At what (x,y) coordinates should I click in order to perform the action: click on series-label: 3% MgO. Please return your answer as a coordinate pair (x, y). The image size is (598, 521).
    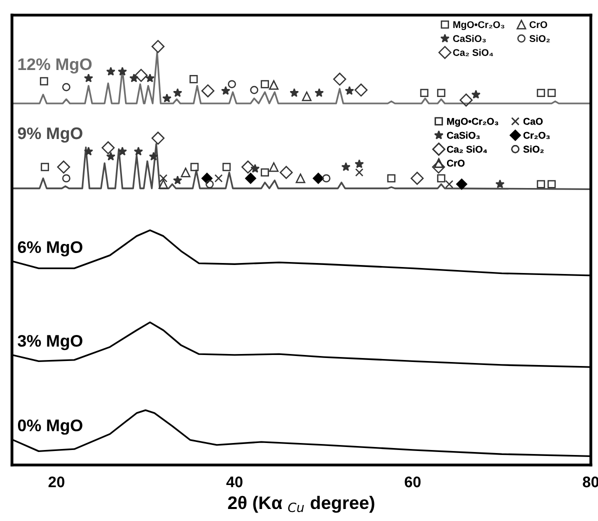
    Looking at the image, I should click on (50, 342).